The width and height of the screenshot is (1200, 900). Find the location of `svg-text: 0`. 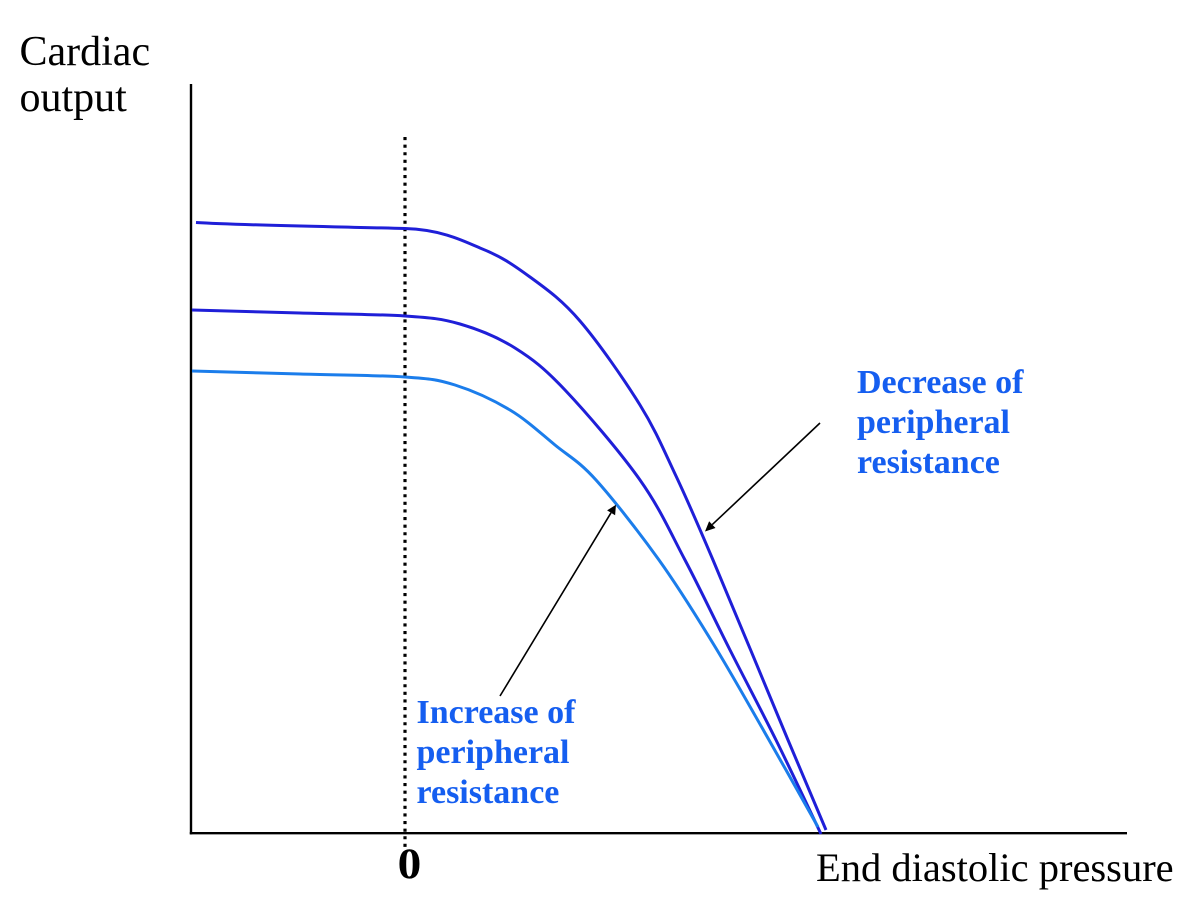

svg-text: 0 is located at coordinates (410, 864).